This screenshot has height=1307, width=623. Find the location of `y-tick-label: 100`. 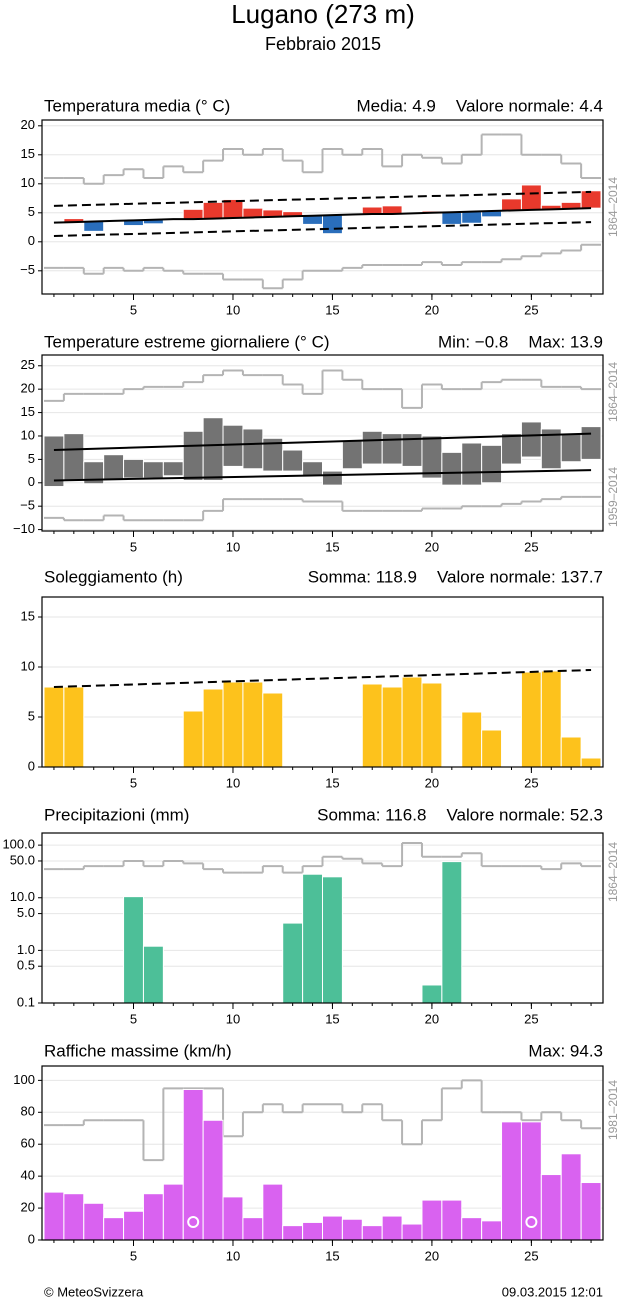

y-tick-label: 100 is located at coordinates (24, 1079).